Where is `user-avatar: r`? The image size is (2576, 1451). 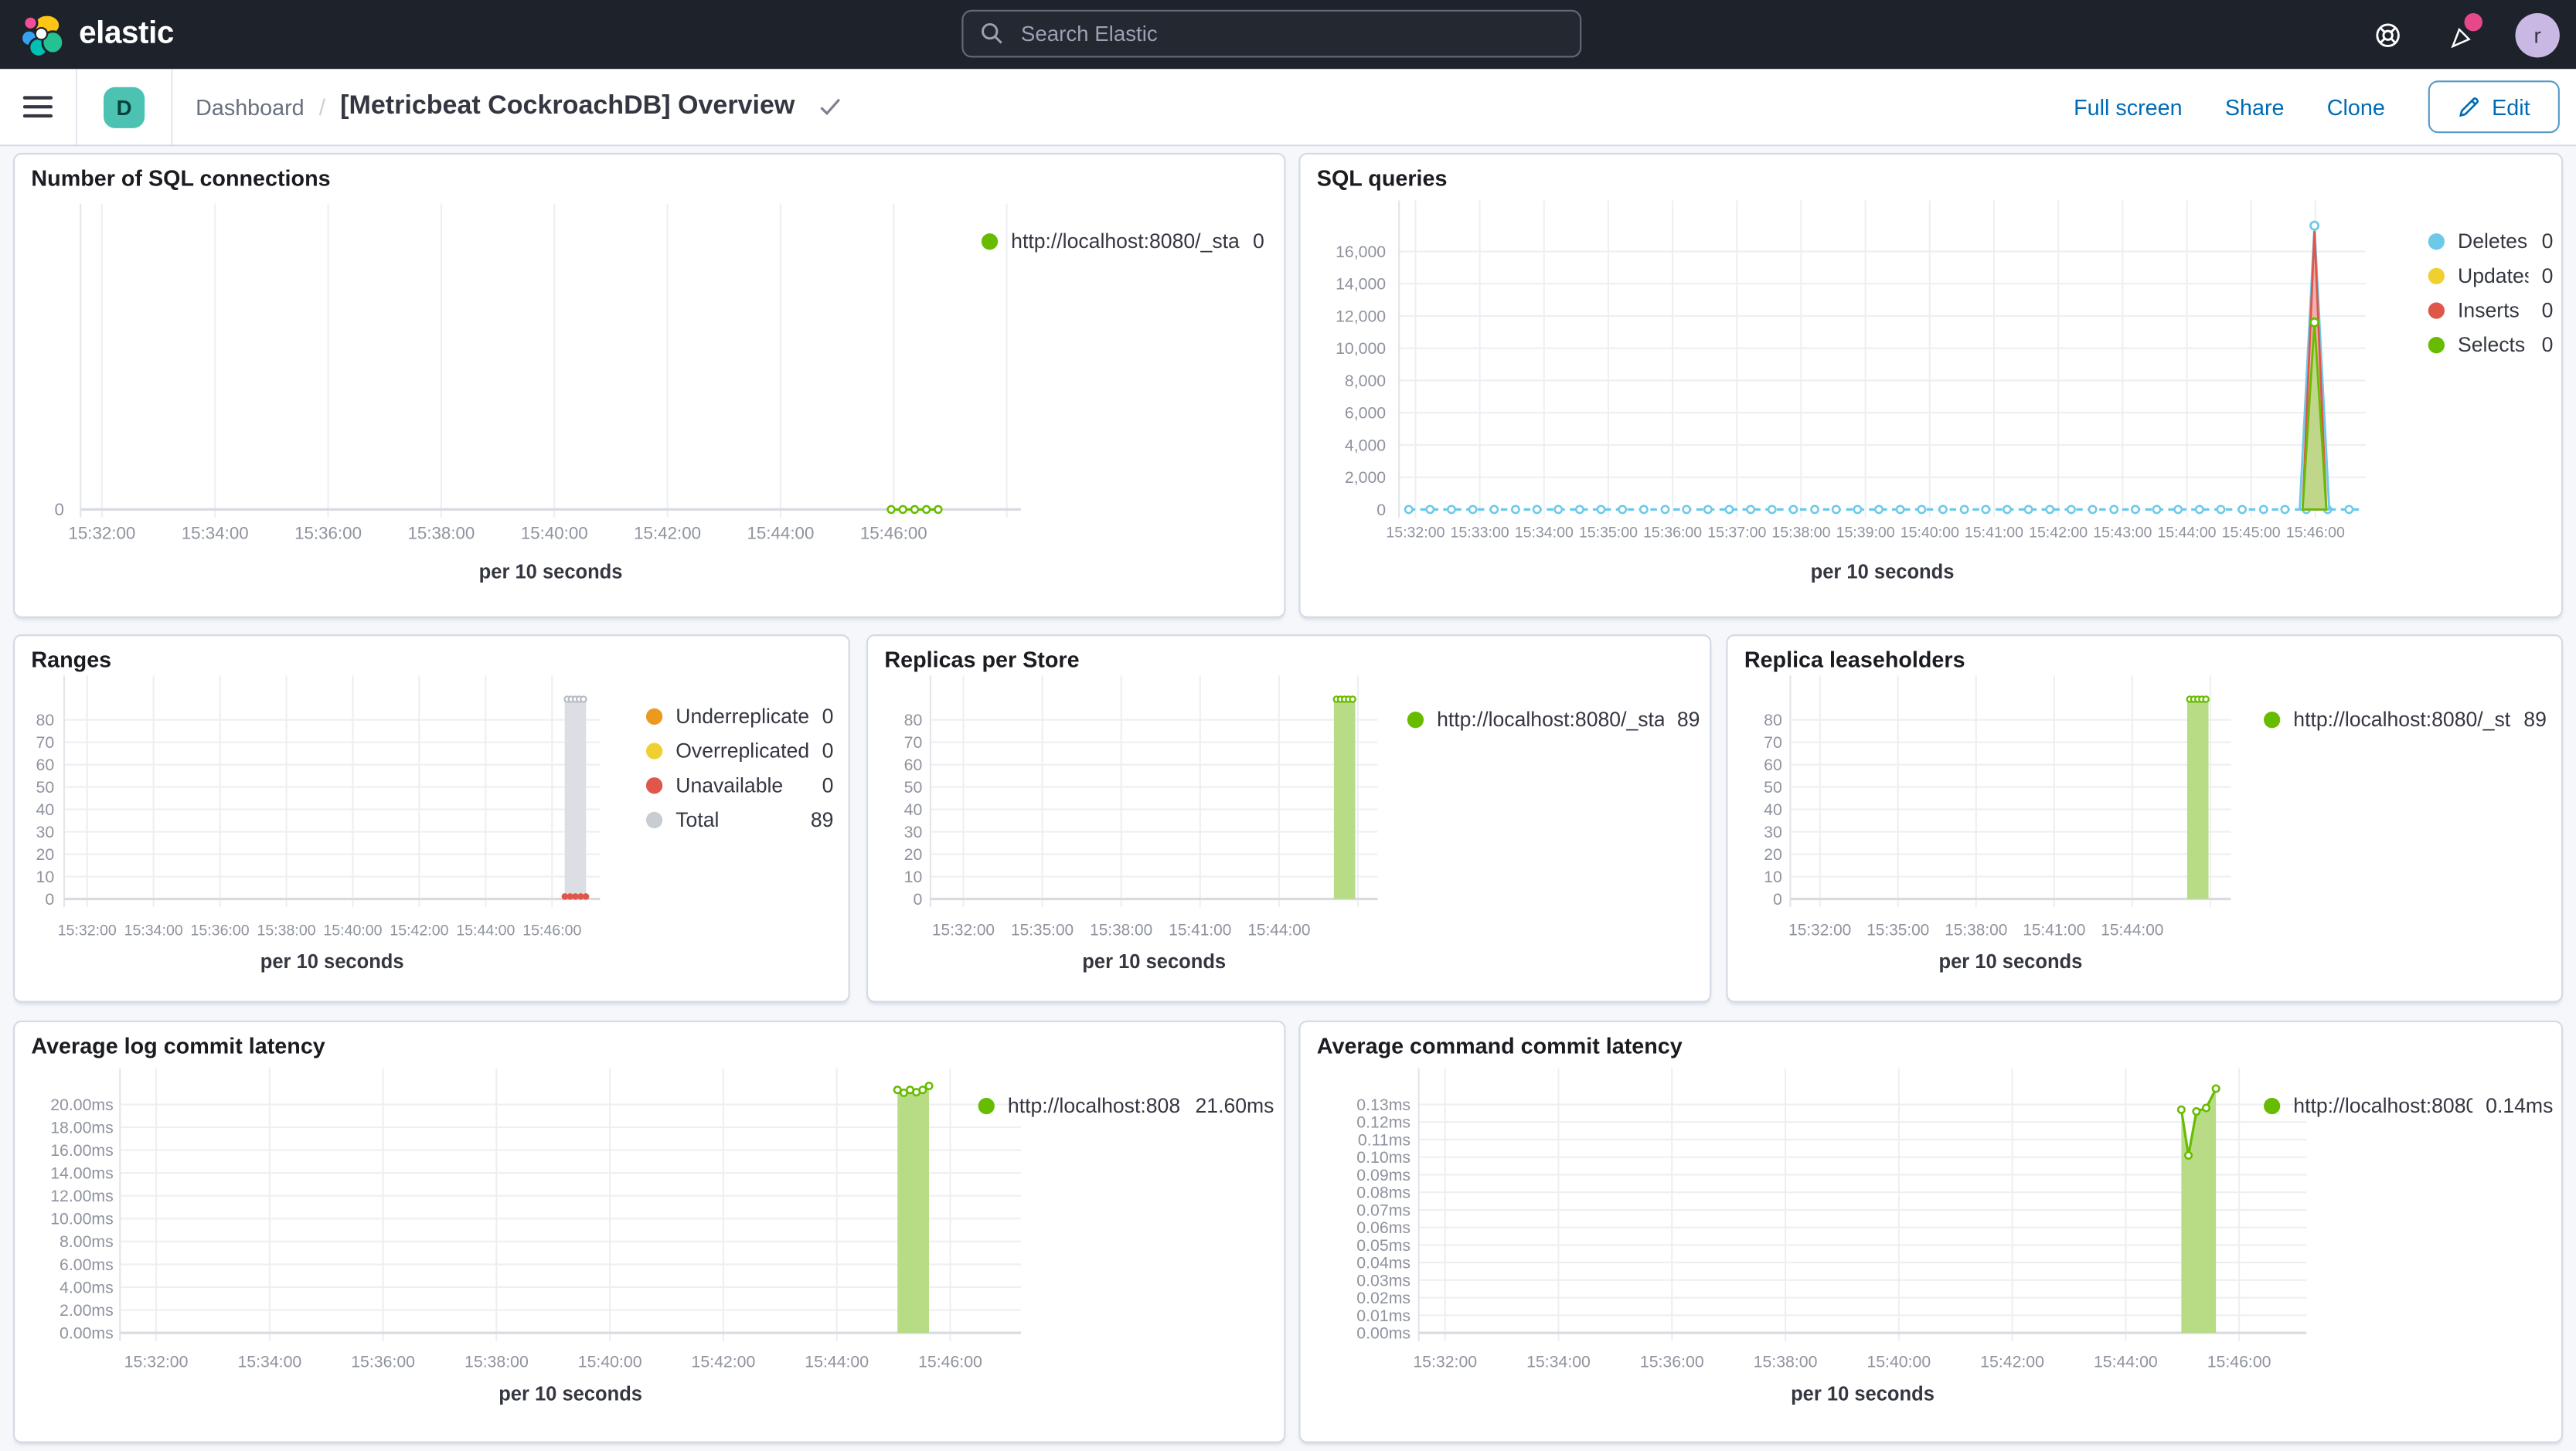
user-avatar: r is located at coordinates (2537, 34).